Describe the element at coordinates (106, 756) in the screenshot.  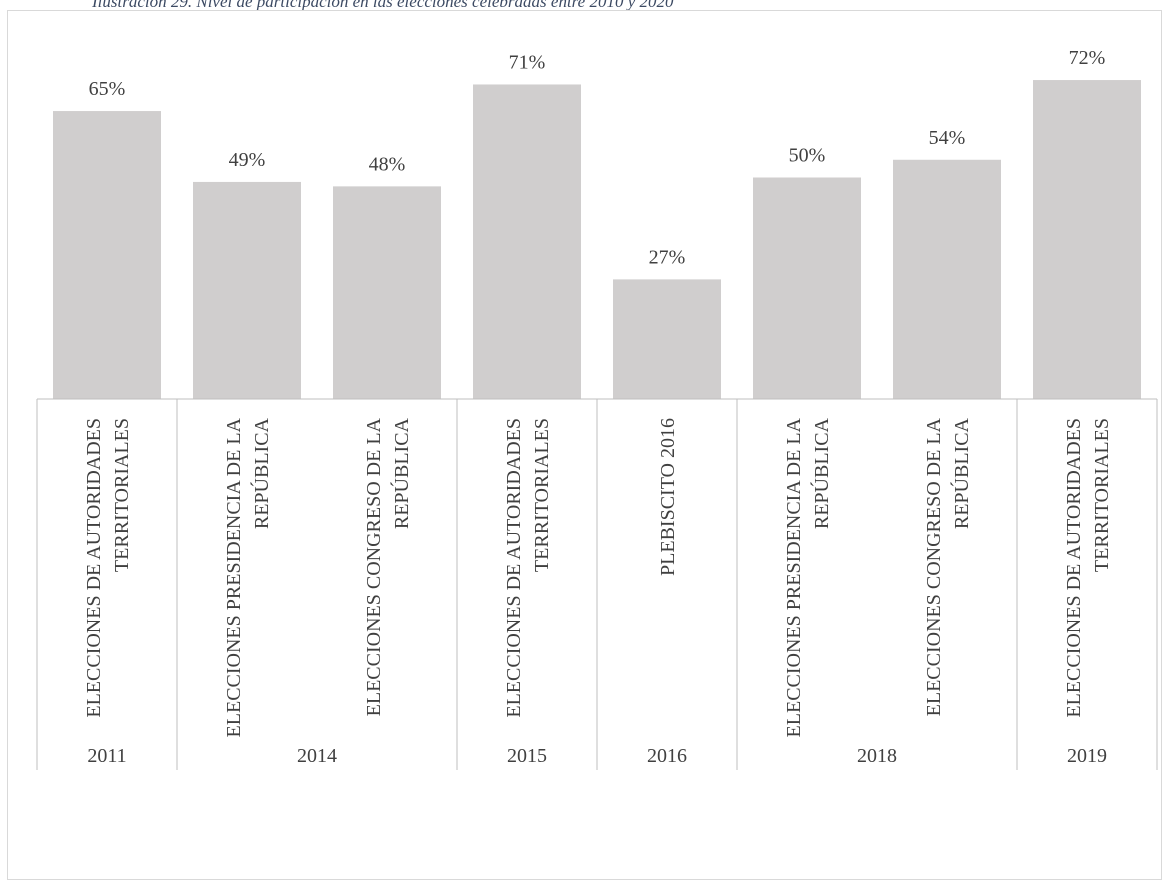
I see `year-label: 2011` at that location.